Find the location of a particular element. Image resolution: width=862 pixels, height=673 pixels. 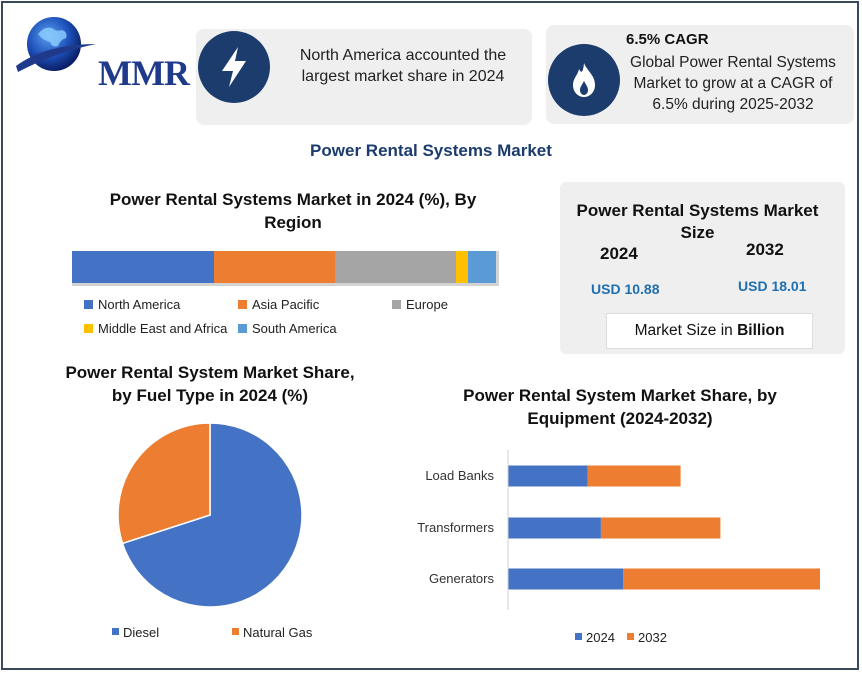

region-segment-middle-east-and-africa is located at coordinates (462, 267).